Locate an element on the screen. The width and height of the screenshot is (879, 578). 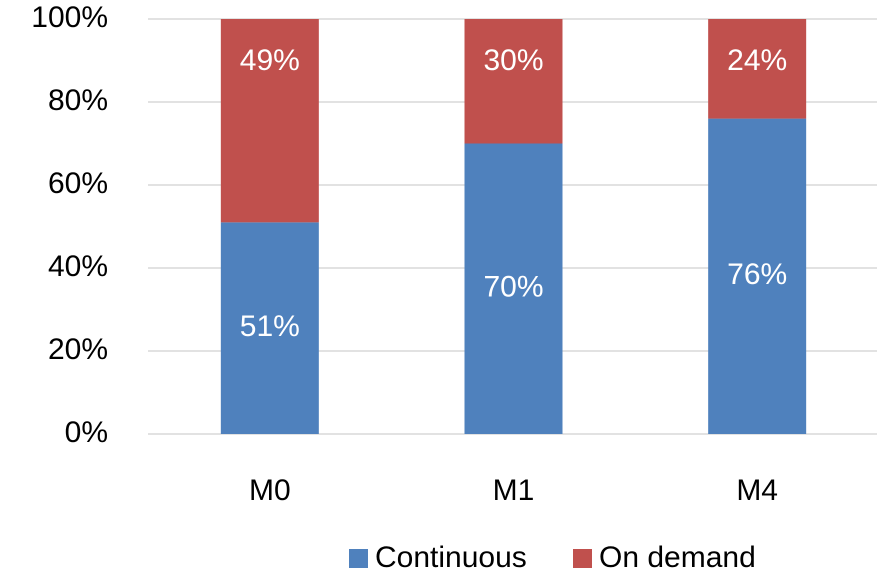
y-tick-label: 20% is located at coordinates (78, 349).